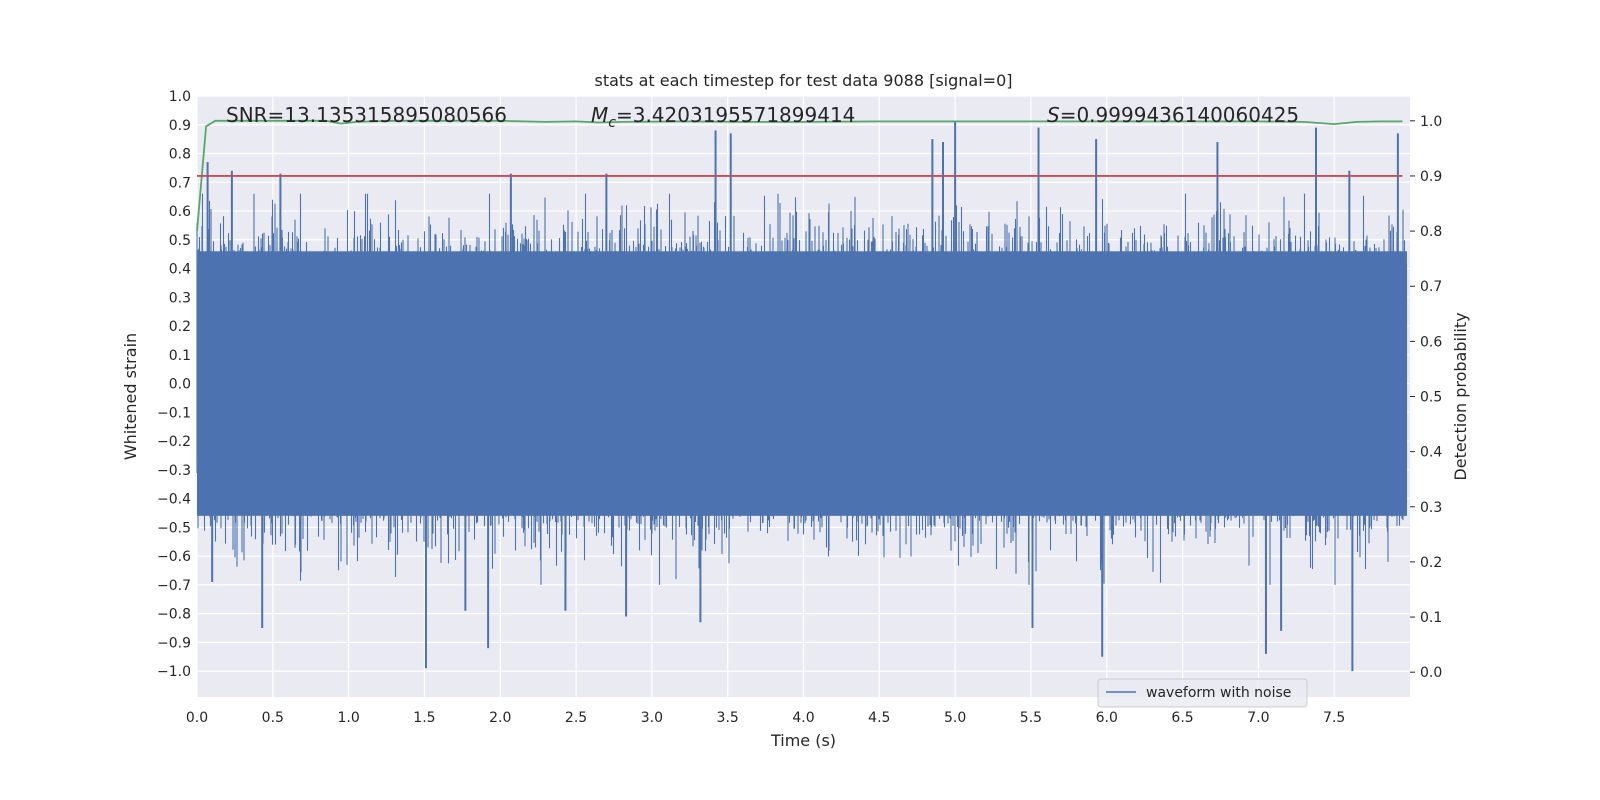 The image size is (1600, 800). What do you see at coordinates (612, 123) in the screenshot?
I see `mc-subscript: c` at bounding box center [612, 123].